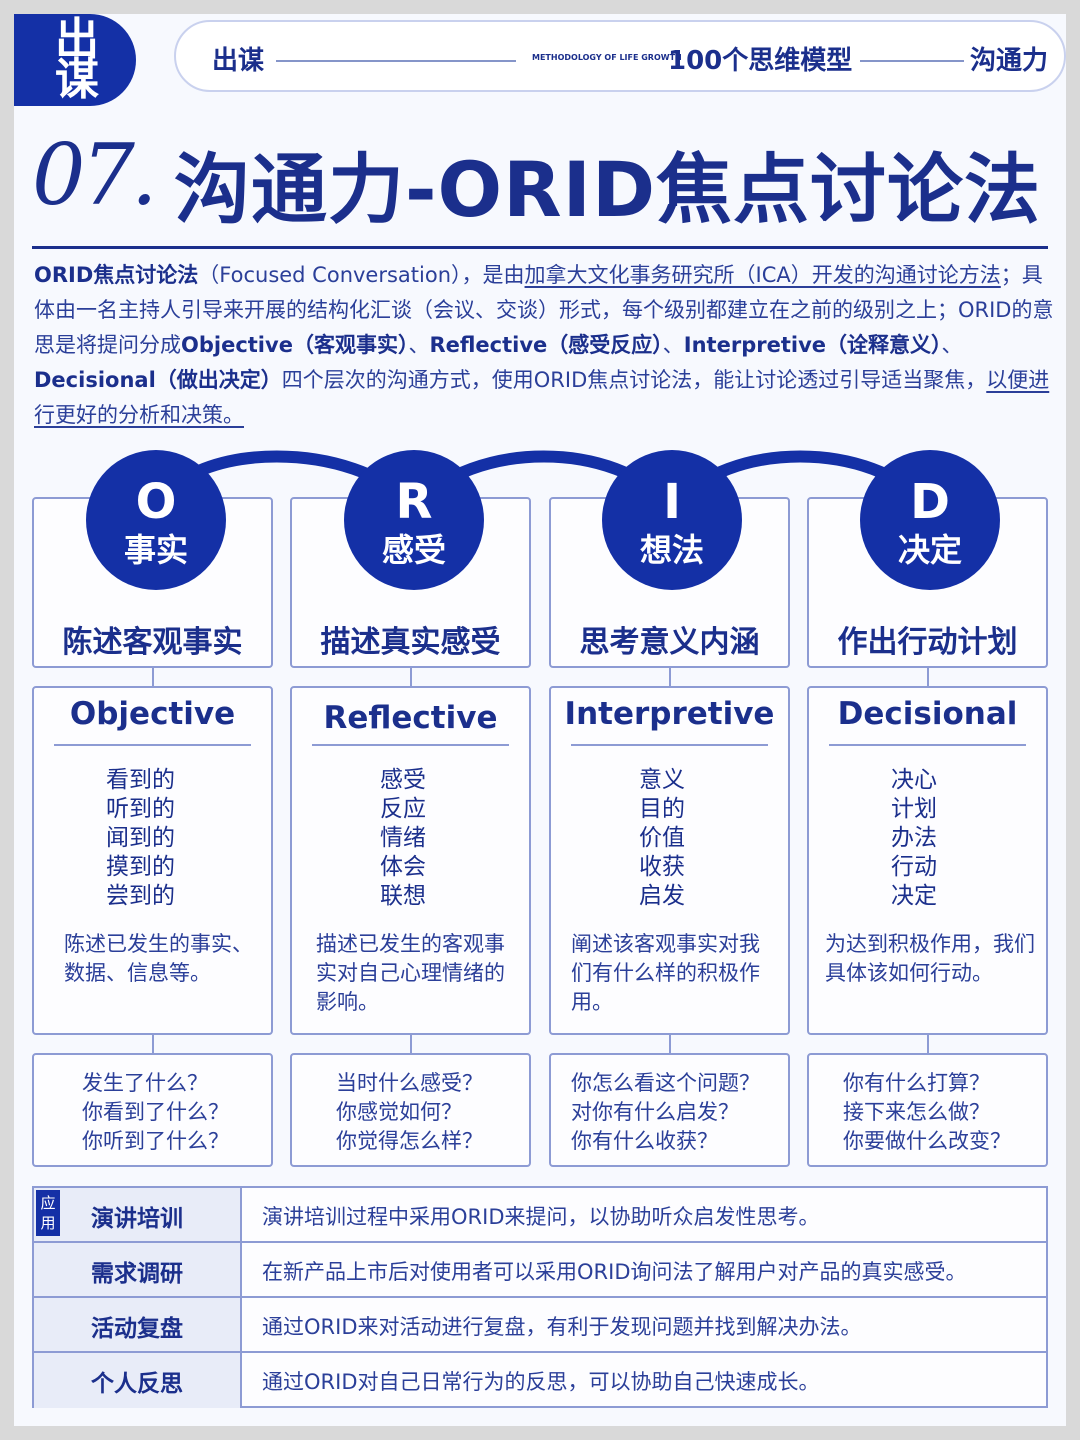  Describe the element at coordinates (409, 1083) in the screenshot. I see `question-item: 当时什么感受？` at that location.